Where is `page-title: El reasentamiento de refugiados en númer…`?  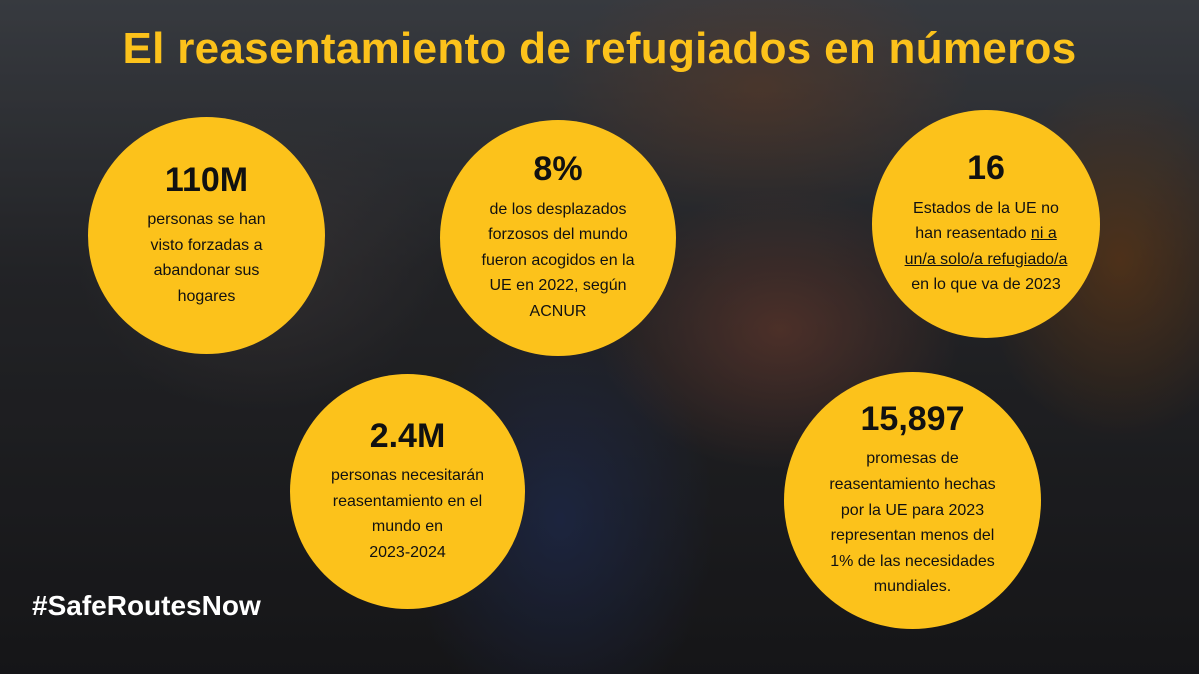 page-title: El reasentamiento de refugiados en númer… is located at coordinates (599, 48).